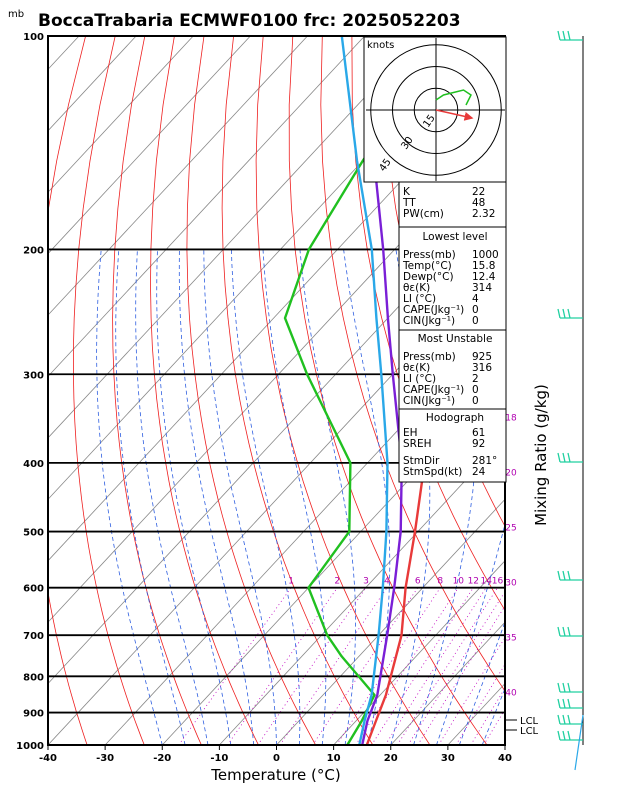  I want to click on index-value: 48, so click(478, 203).